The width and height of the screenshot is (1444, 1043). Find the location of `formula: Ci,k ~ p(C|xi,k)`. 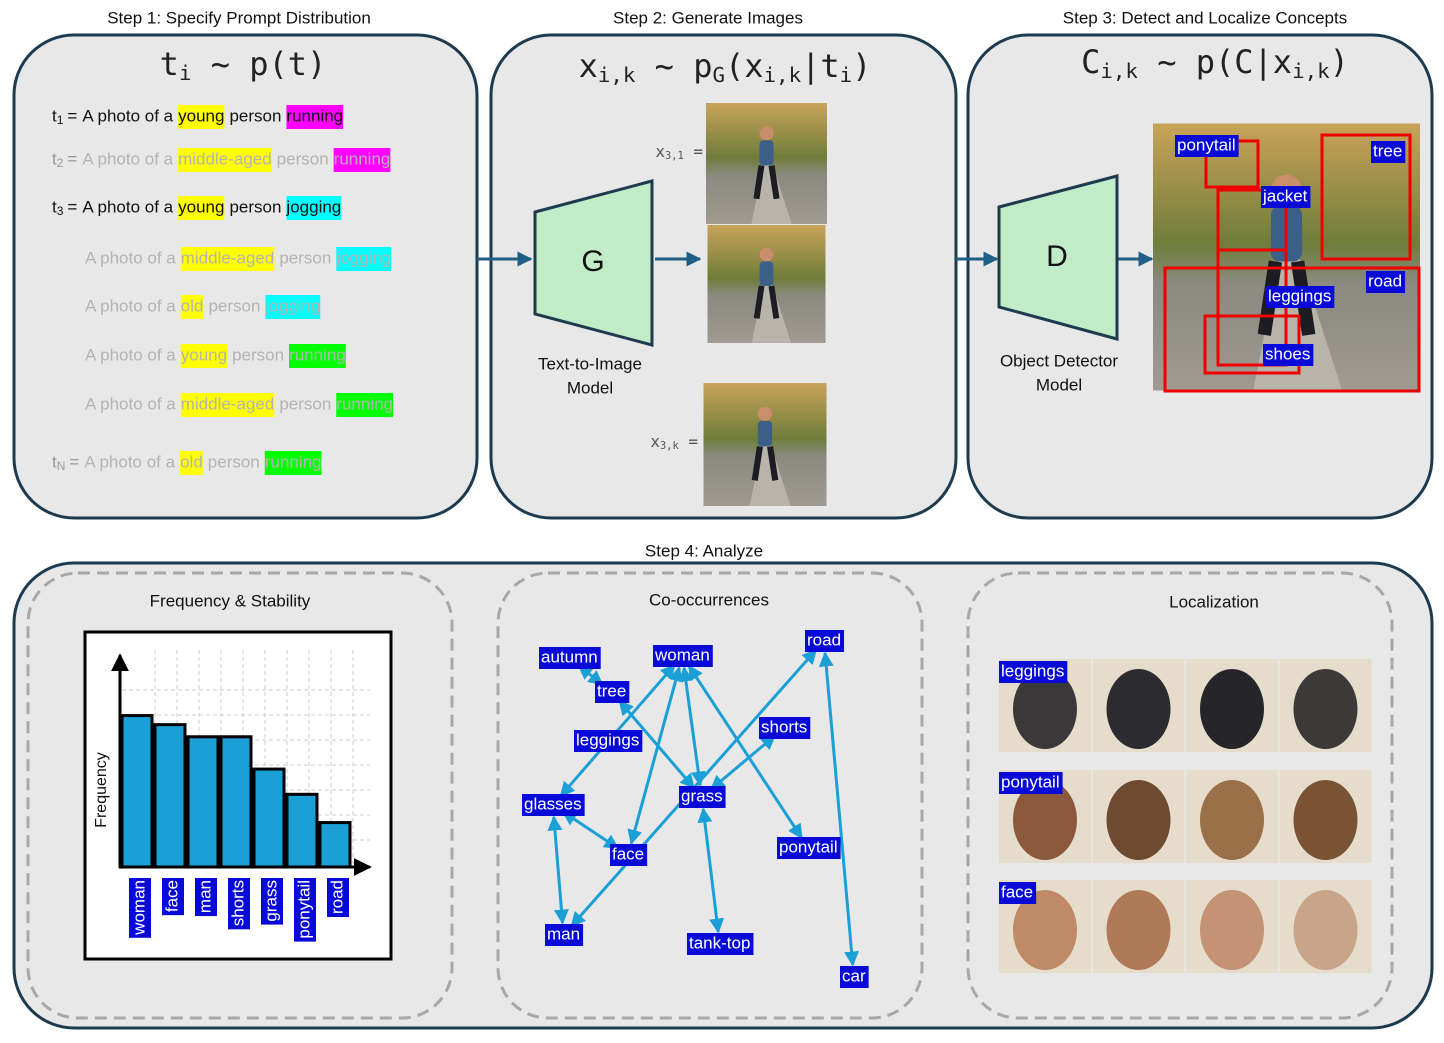

formula: Ci,k ~ p(C|xi,k) is located at coordinates (1215, 63).